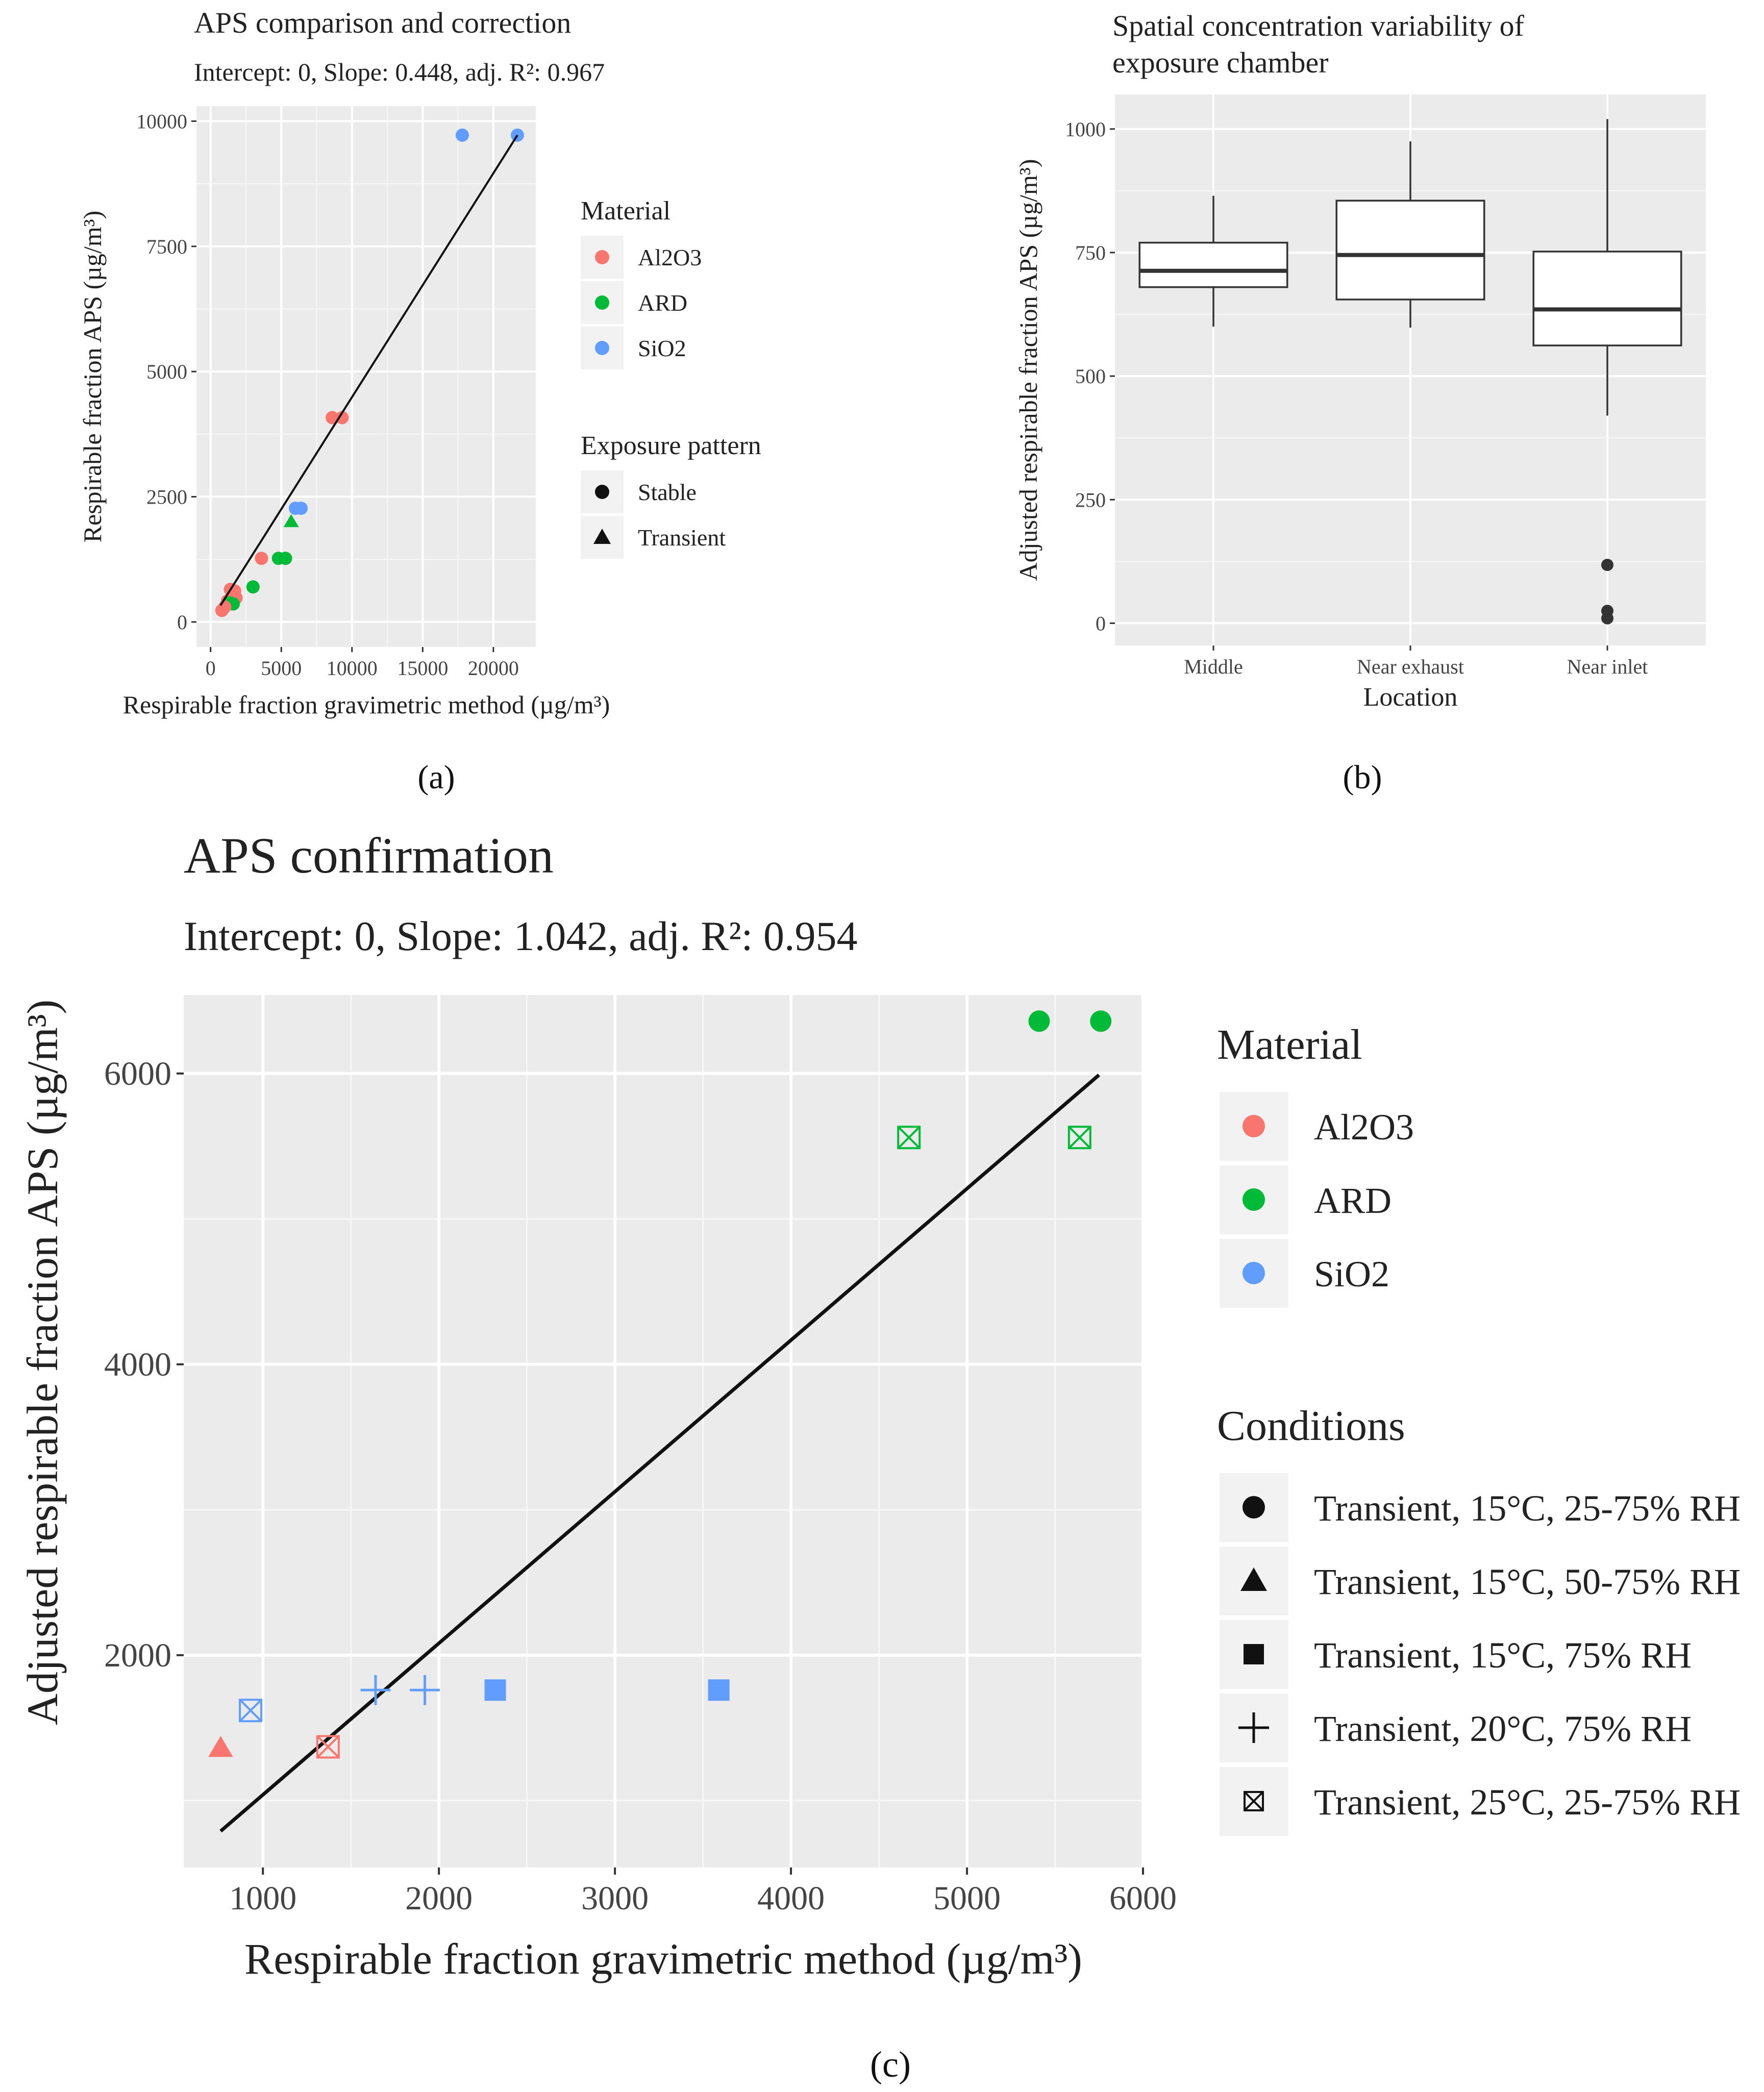 The height and width of the screenshot is (2092, 1764). I want to click on box-near-exhaust, so click(1410, 234).